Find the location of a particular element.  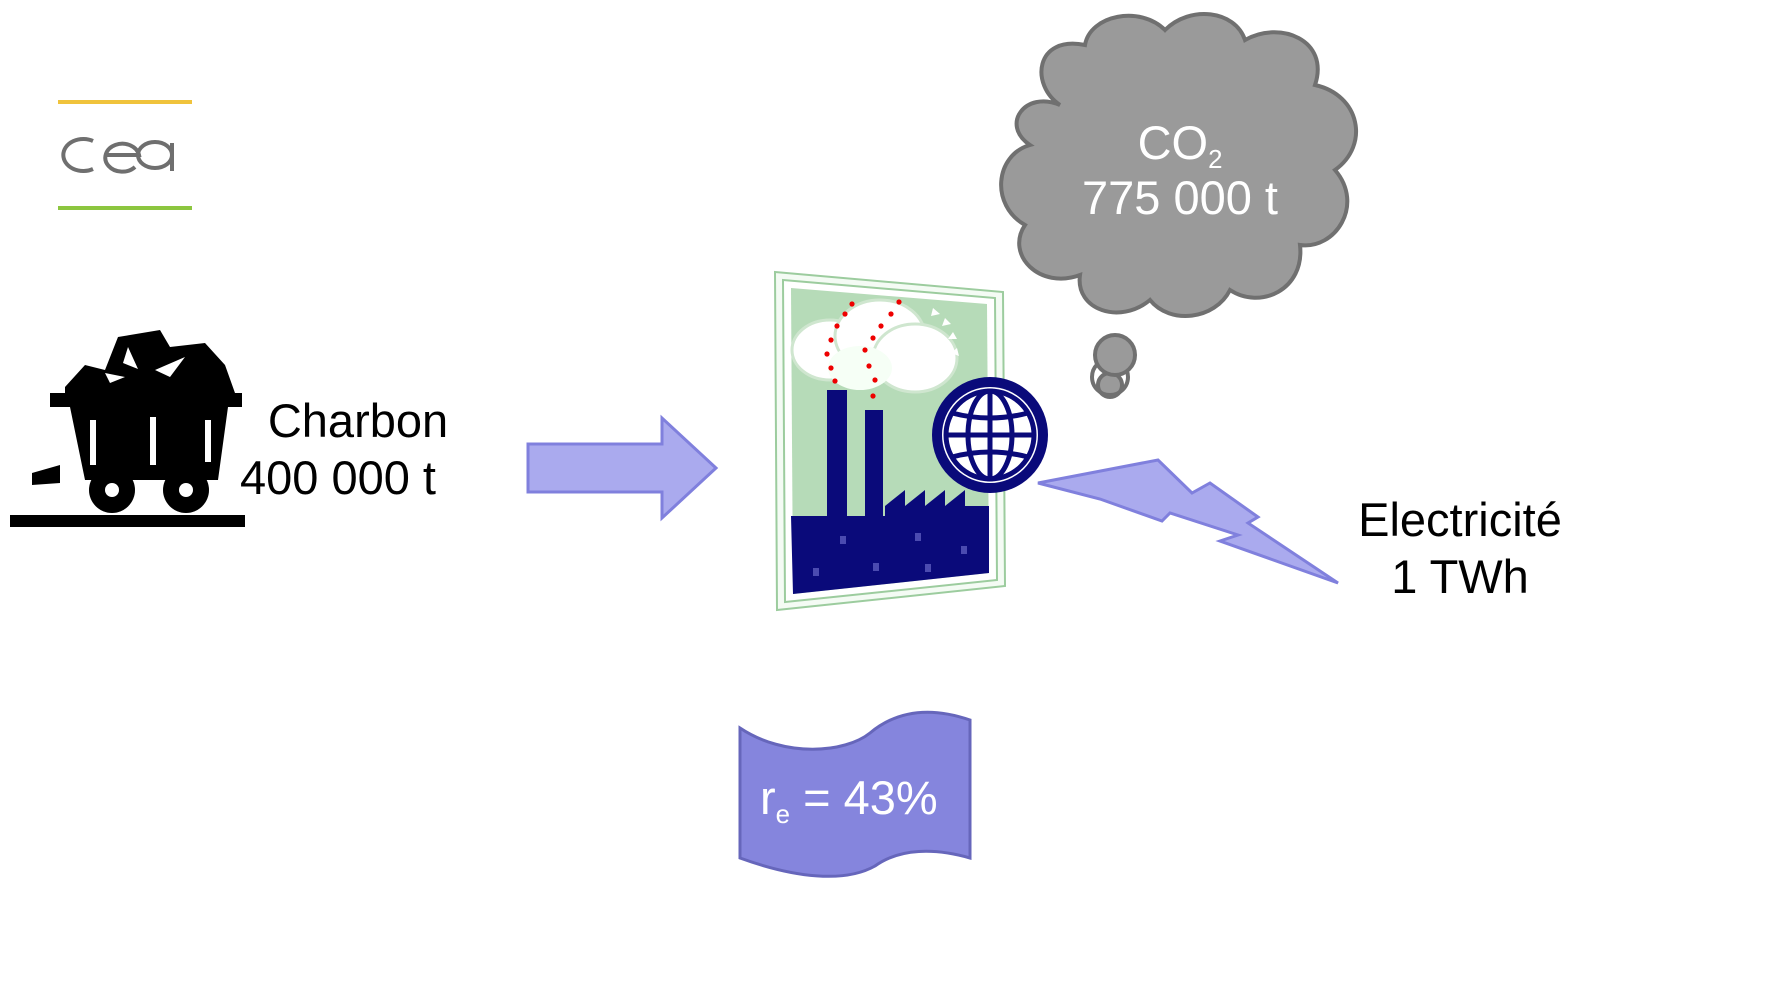

co2-amount: 775 000 t is located at coordinates (1179, 198).